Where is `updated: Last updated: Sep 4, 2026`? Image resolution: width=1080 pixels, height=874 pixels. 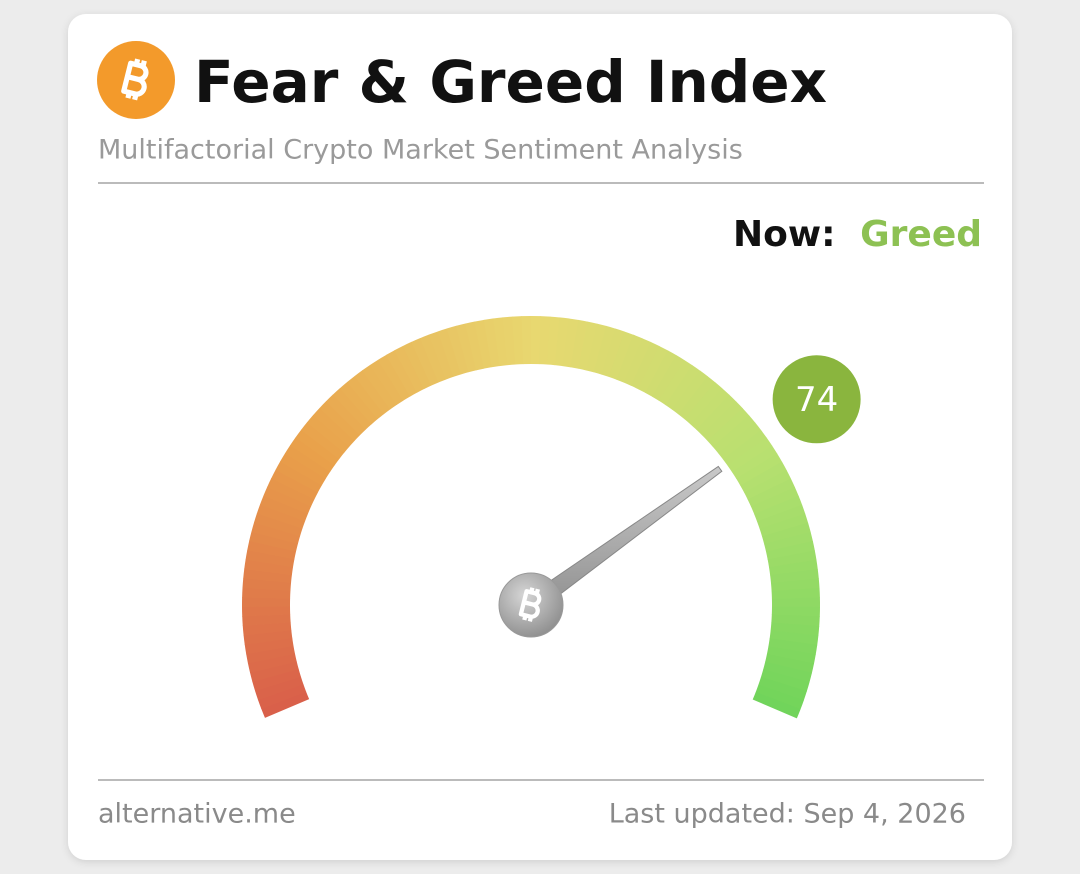
updated: Last updated: Sep 4, 2026 is located at coordinates (787, 814).